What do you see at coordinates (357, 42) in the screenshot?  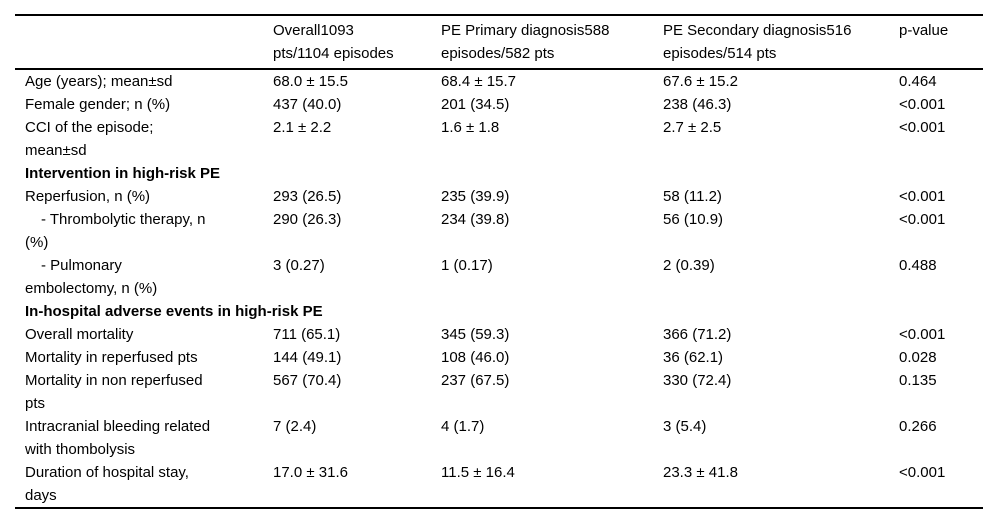 I see `column-header-overall: Overall1093 pts/1104 episodes` at bounding box center [357, 42].